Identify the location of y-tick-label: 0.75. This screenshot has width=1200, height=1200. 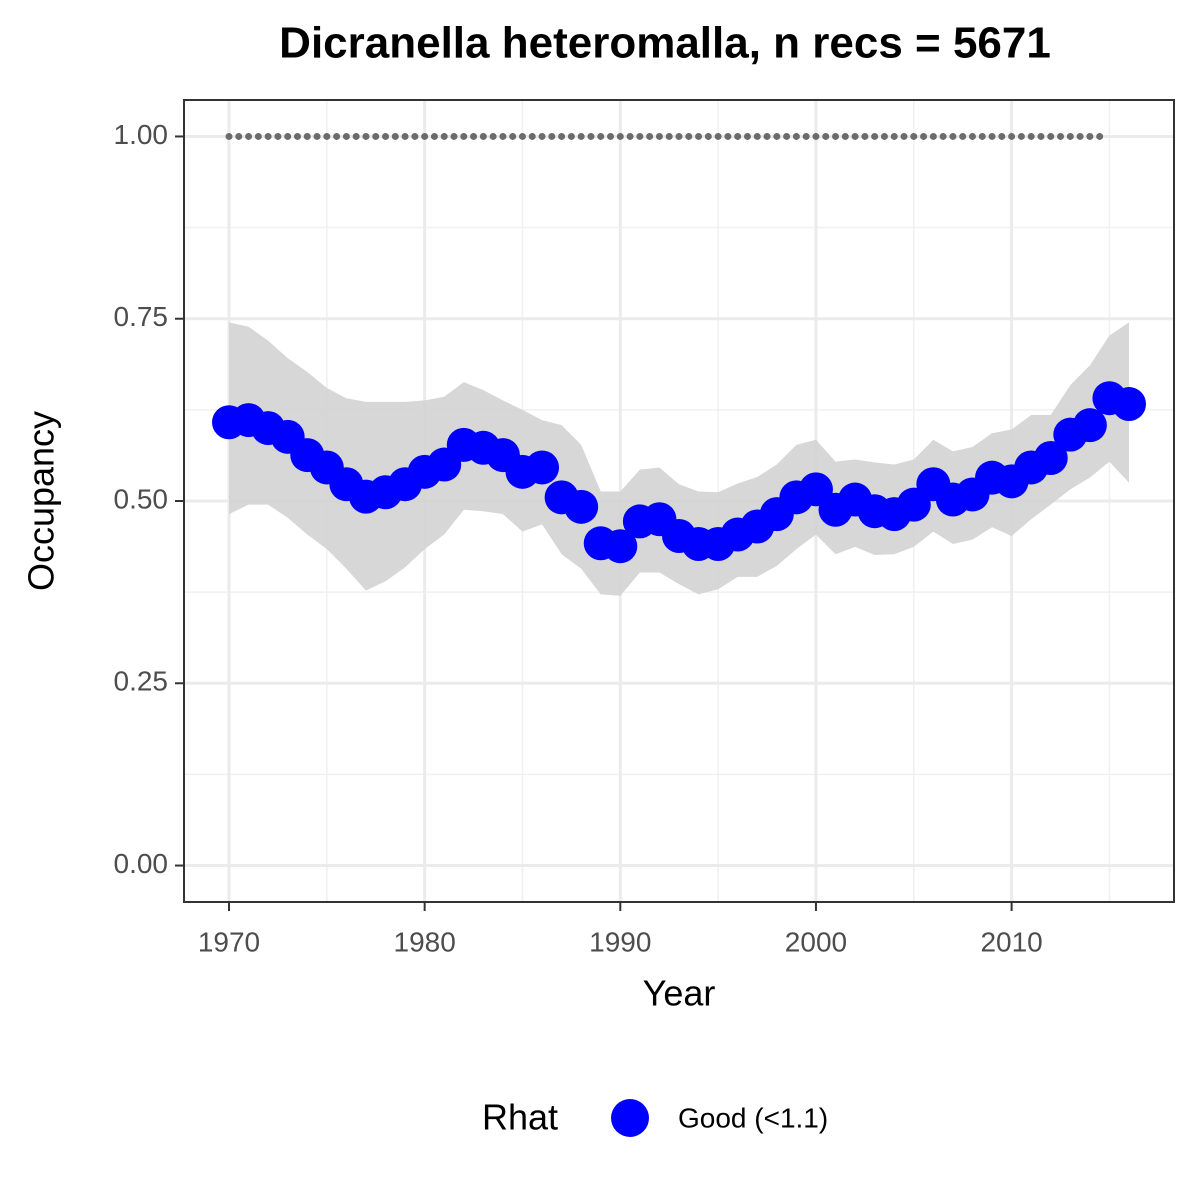
(141, 316).